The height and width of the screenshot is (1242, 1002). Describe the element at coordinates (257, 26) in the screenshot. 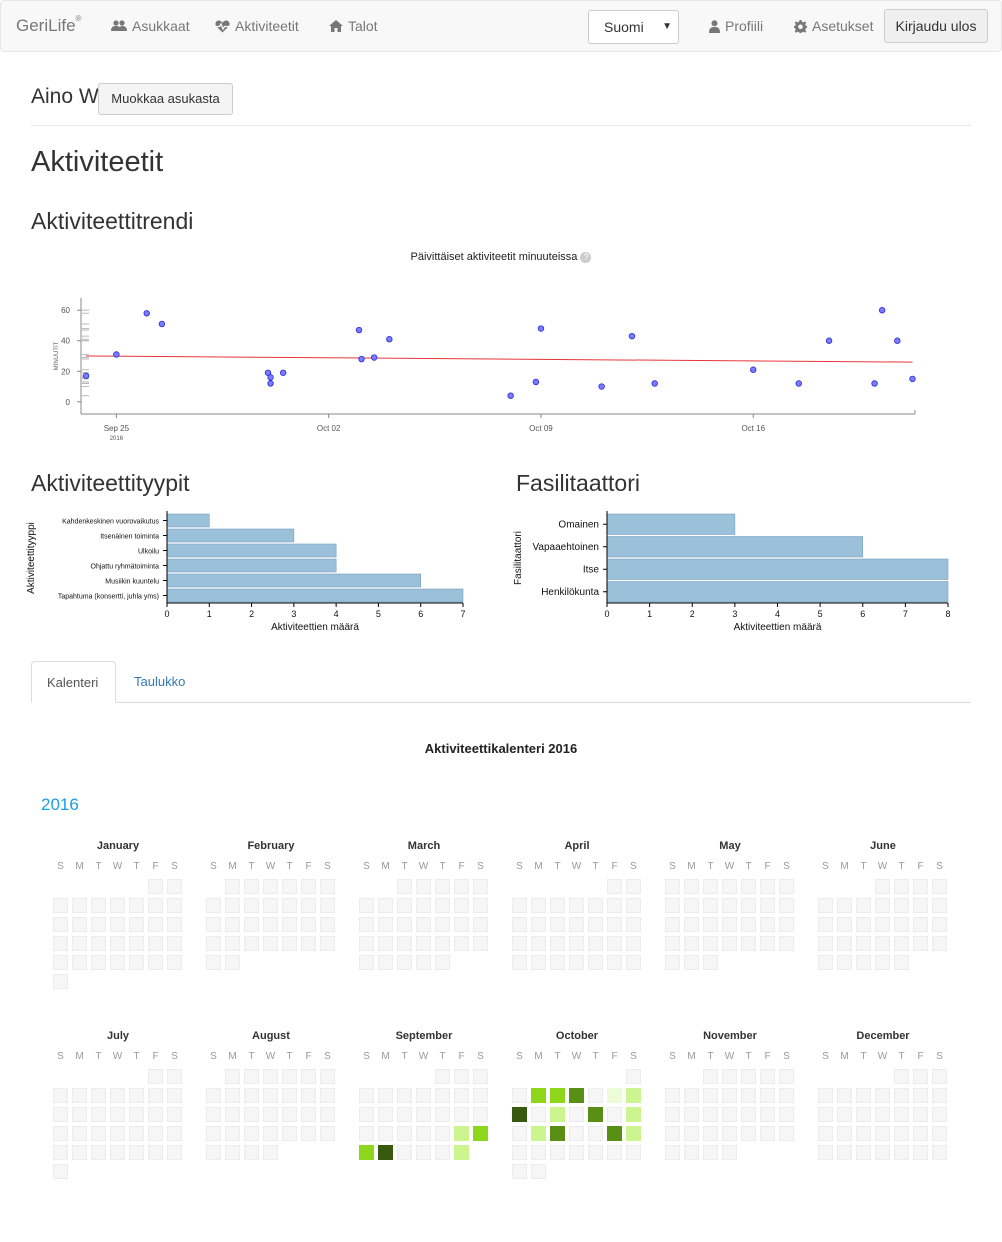

I see `nav-activities: Aktiviteetit` at that location.